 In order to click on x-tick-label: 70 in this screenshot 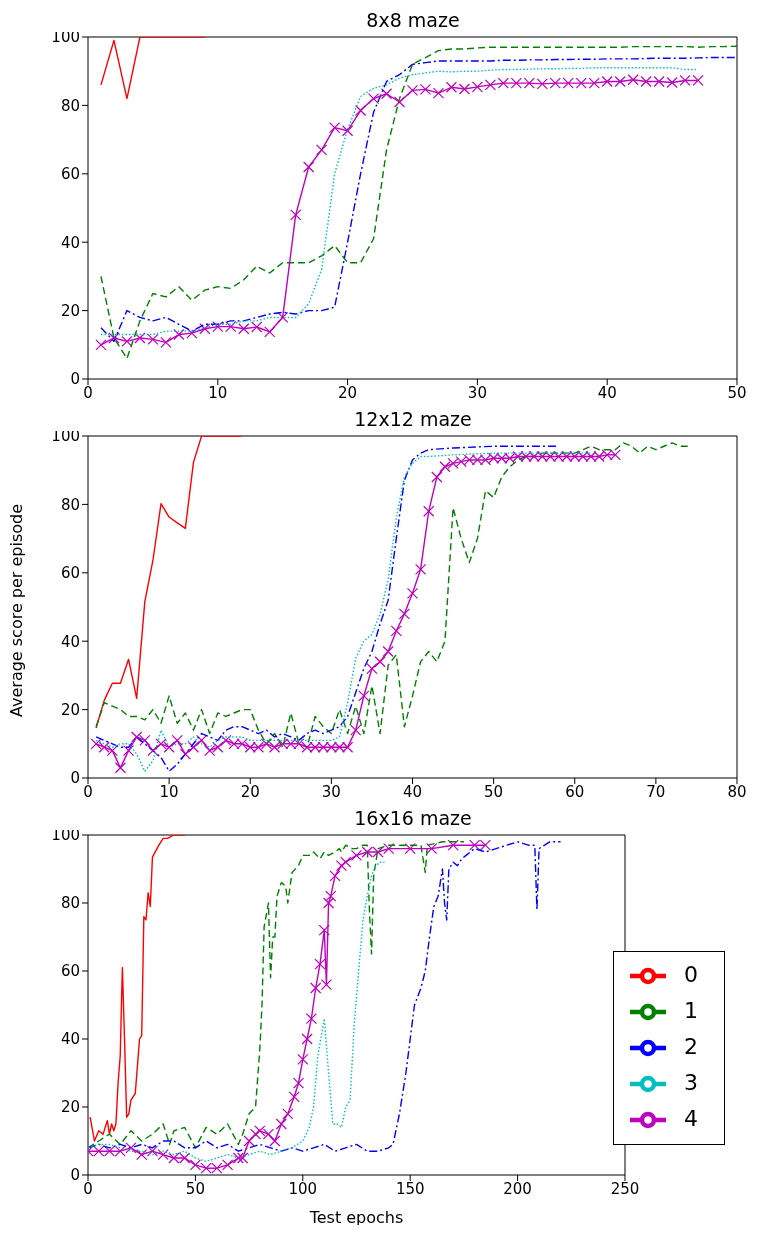, I will do `click(656, 791)`.